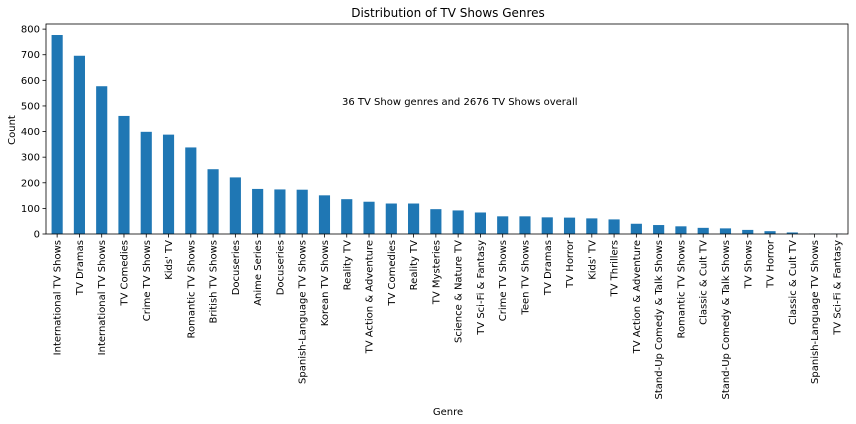 Image resolution: width=856 pixels, height=424 pixels. Describe the element at coordinates (30, 81) in the screenshot. I see `y-tick-label: 600` at that location.